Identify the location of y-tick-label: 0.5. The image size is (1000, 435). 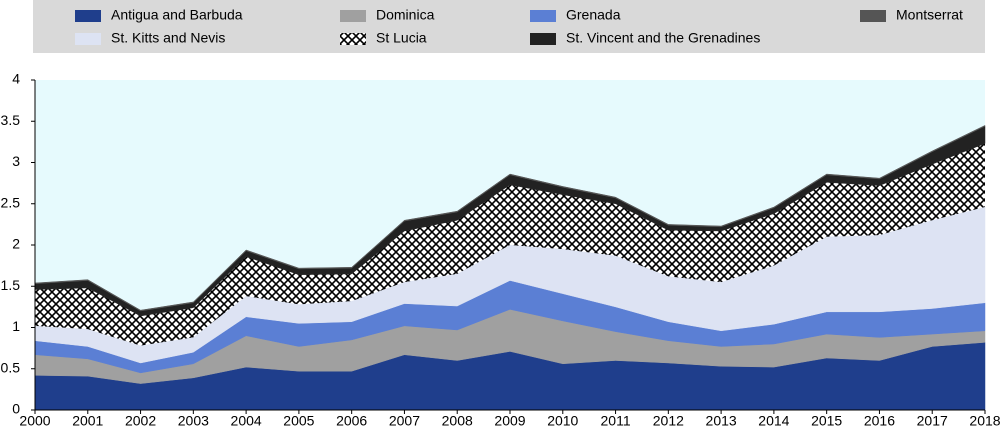
(11, 367).